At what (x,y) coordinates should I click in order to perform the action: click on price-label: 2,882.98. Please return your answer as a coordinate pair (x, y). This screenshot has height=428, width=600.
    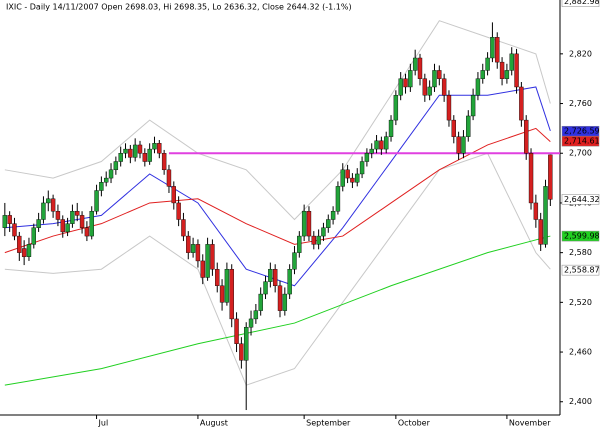
    Looking at the image, I should click on (582, 3).